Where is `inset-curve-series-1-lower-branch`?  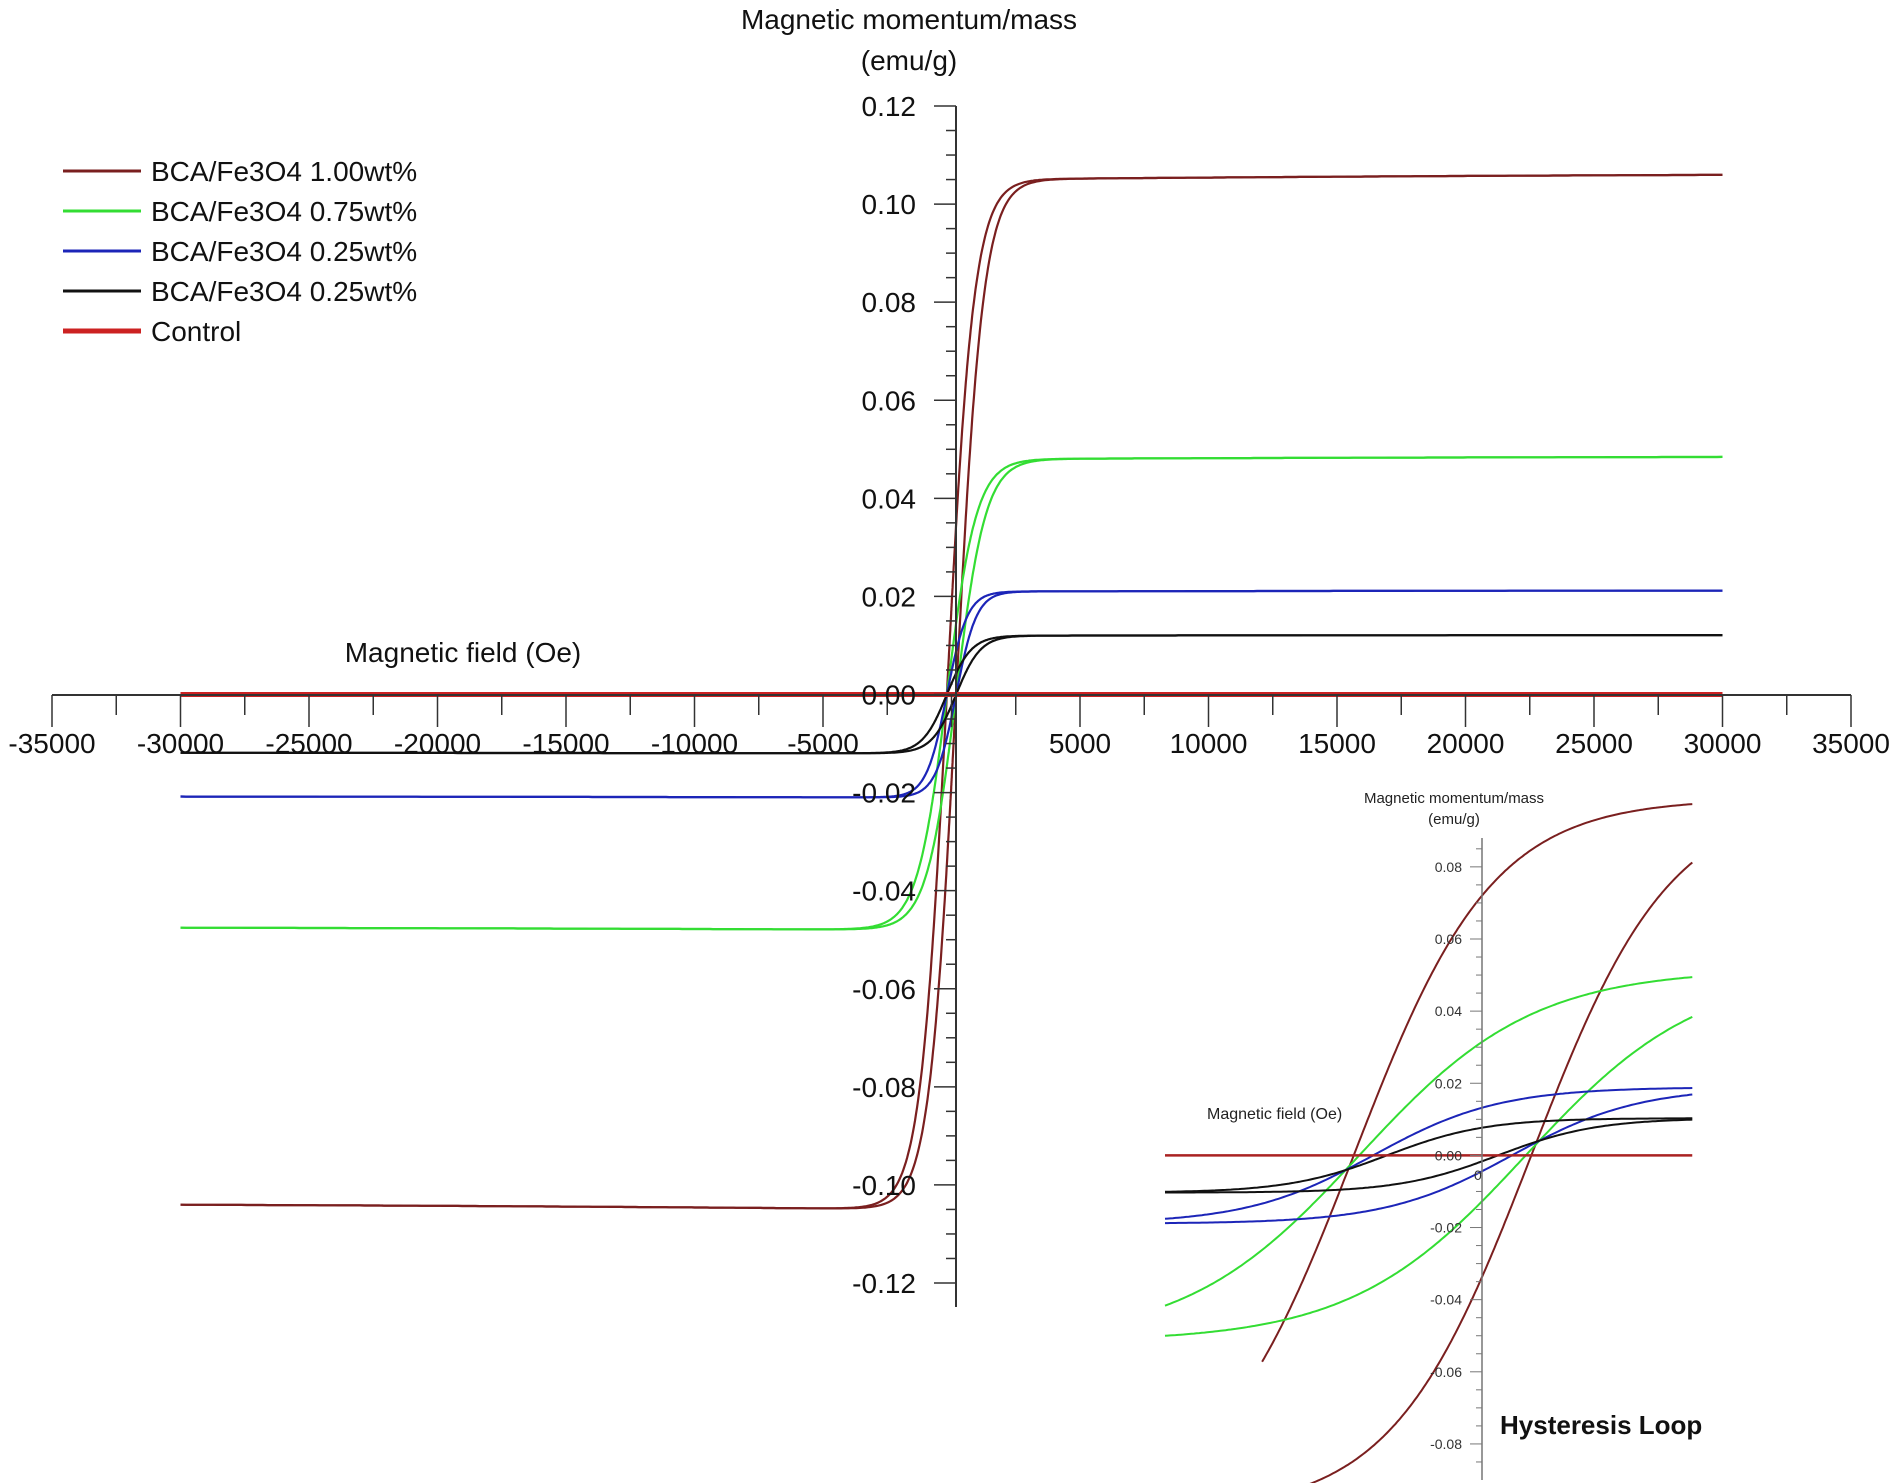
inset-curve-series-1-lower-branch is located at coordinates (1477, 1083).